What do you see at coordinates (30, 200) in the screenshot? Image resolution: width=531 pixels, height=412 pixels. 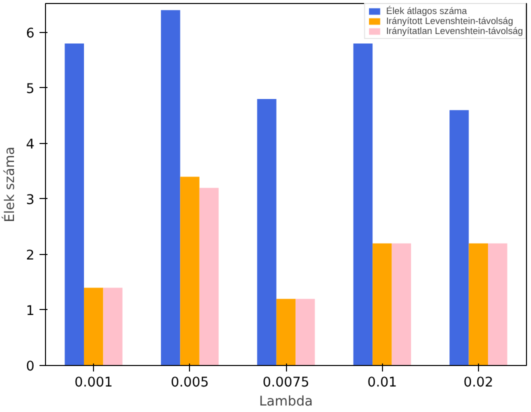 I see `y-tick-label: 3` at bounding box center [30, 200].